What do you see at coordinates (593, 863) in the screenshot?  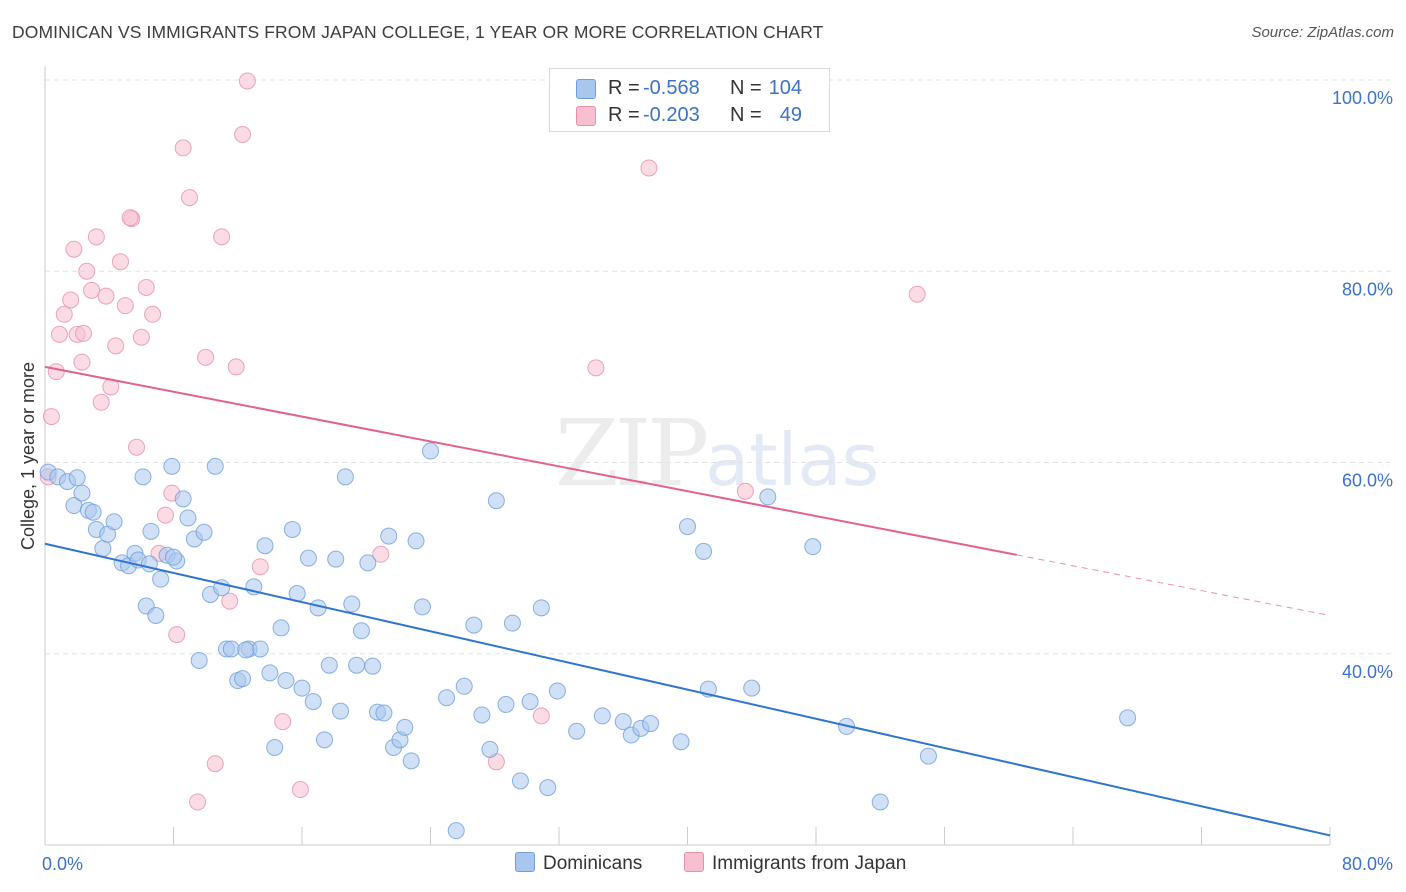 I see `legend-label-dominicans: Dominicans` at bounding box center [593, 863].